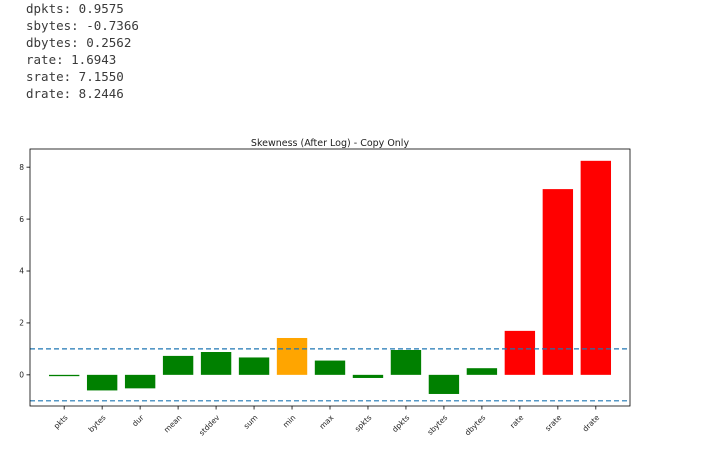  Describe the element at coordinates (138, 420) in the screenshot. I see `x-tick-label: dur` at that location.